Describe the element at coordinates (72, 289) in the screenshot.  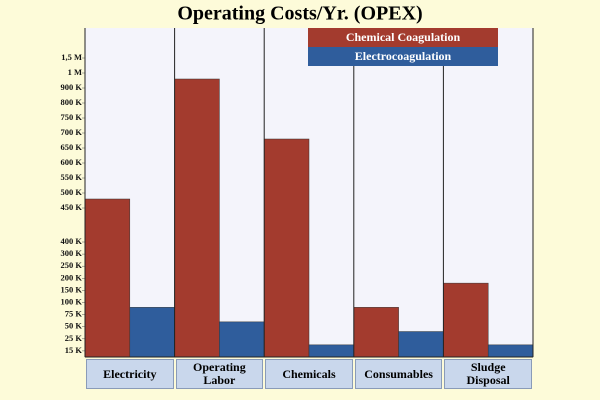
I see `y-tick-label: 150 K` at that location.